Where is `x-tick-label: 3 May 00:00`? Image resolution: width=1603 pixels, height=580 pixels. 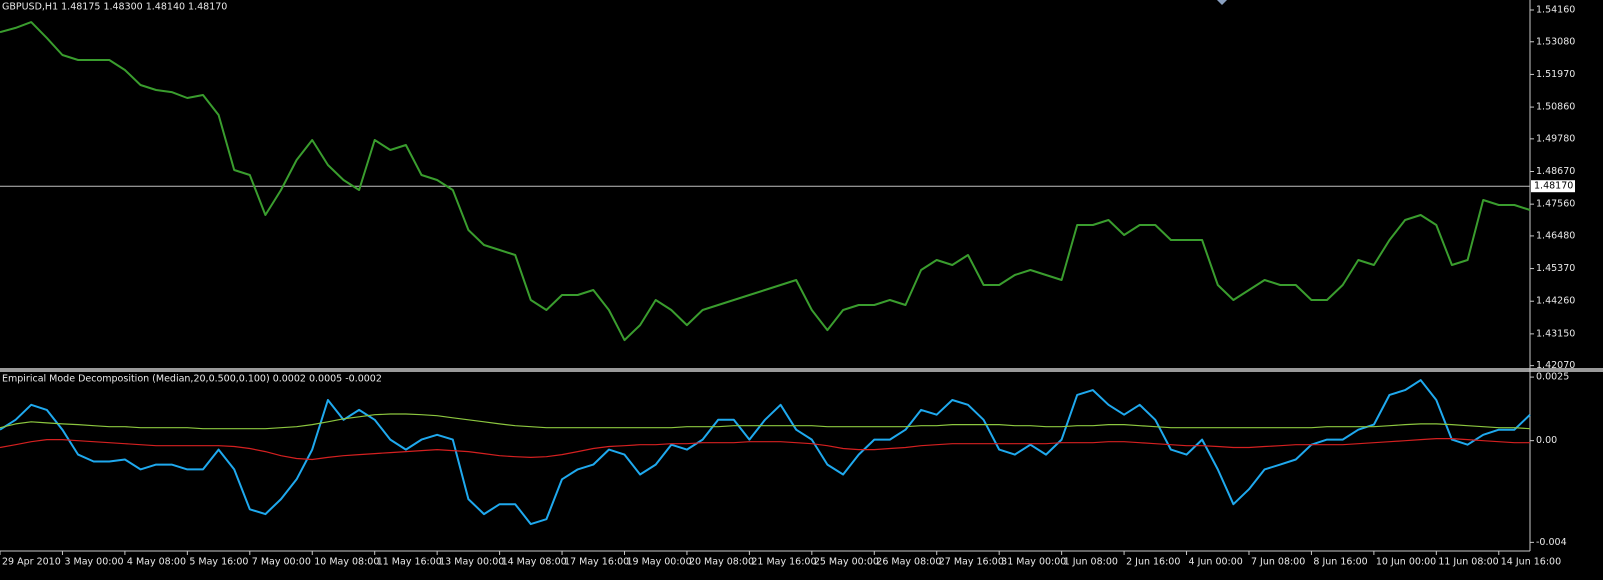
x-tick-label: 3 May 00:00 is located at coordinates (93, 562).